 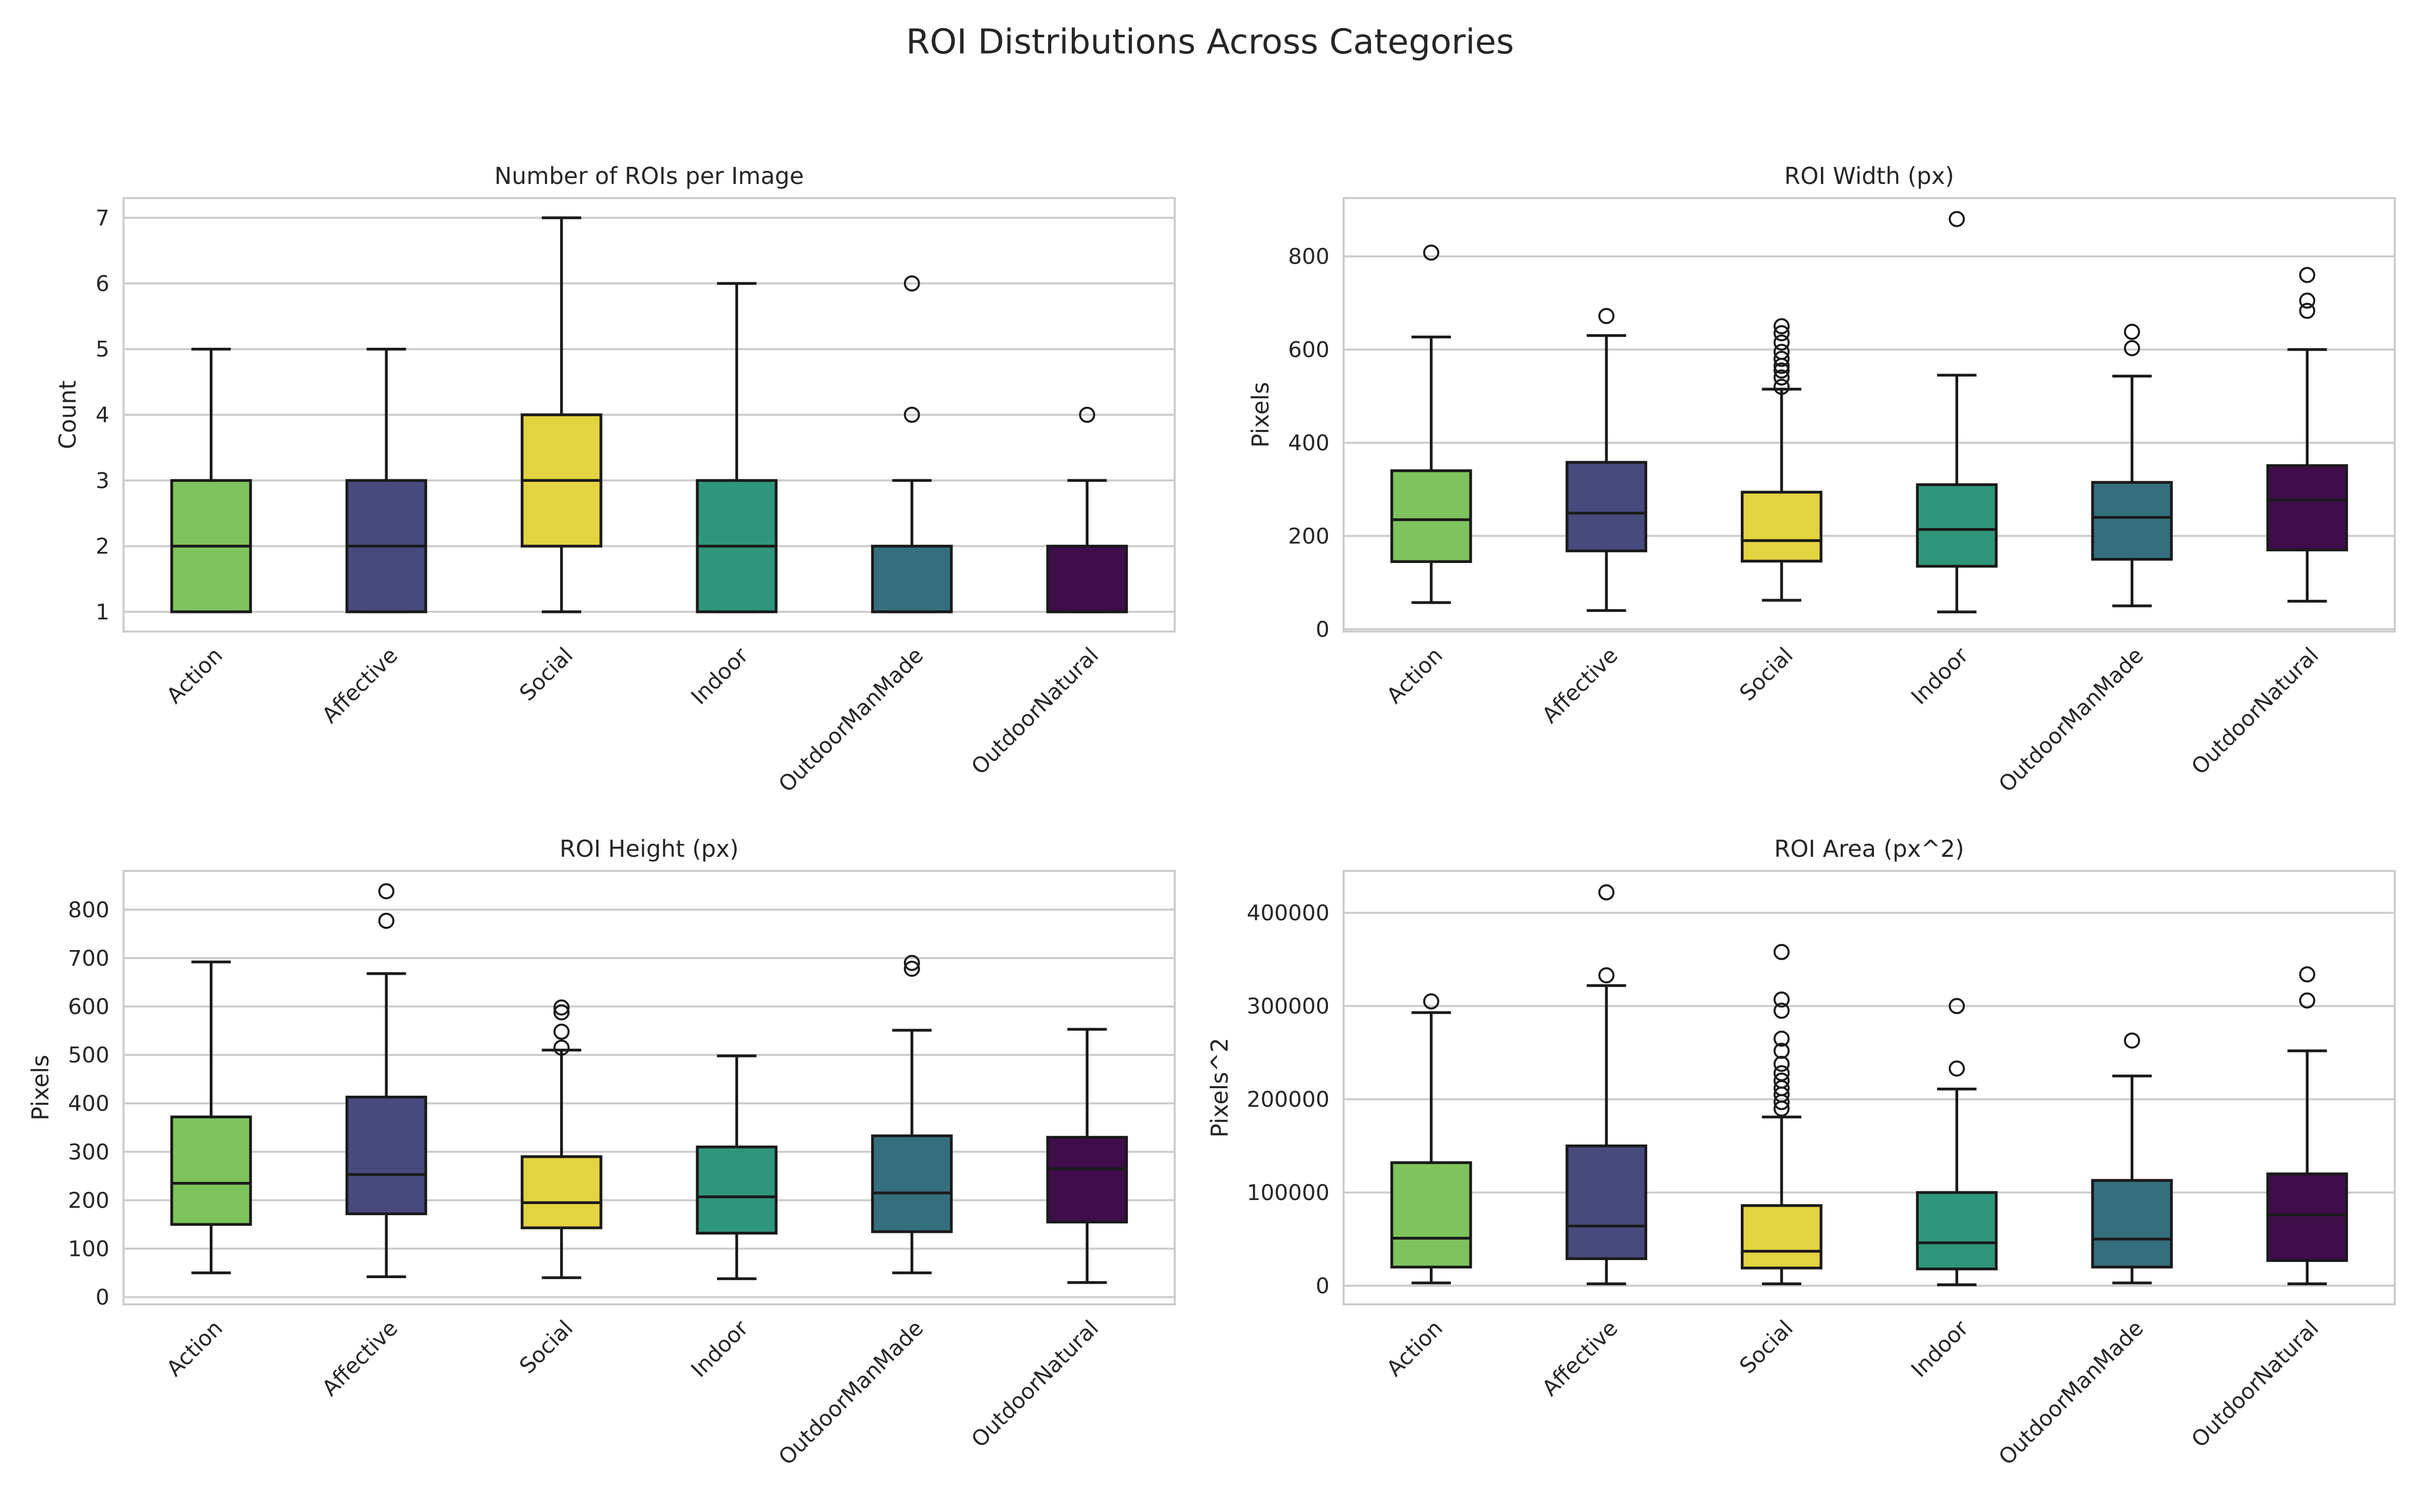 What do you see at coordinates (649, 848) in the screenshot?
I see `subplot-title: ROI Height (px)` at bounding box center [649, 848].